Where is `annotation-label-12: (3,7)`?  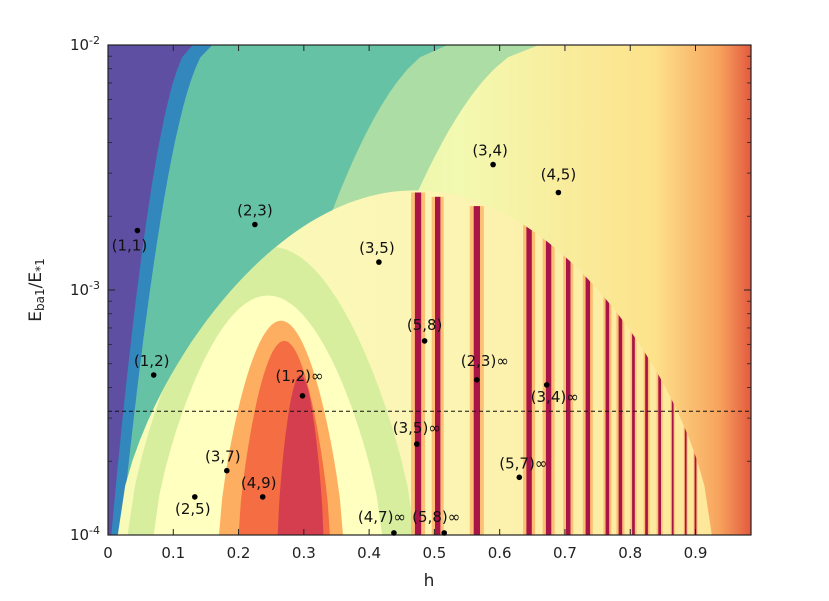 annotation-label-12: (3,7) is located at coordinates (223, 457).